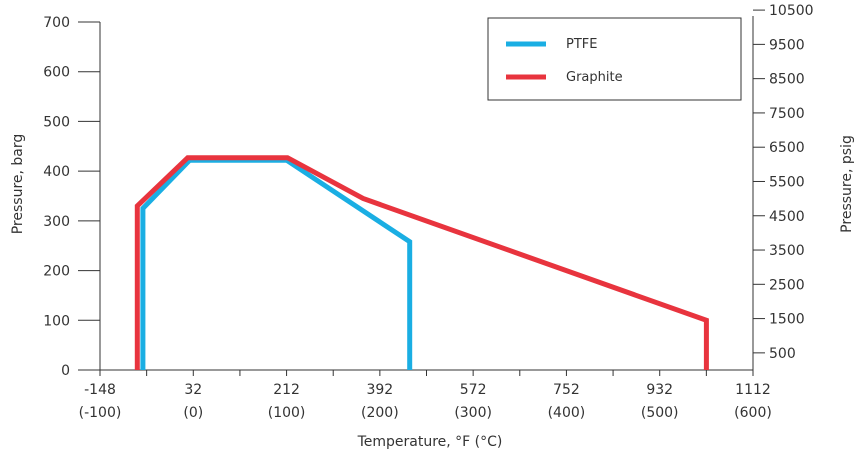 The width and height of the screenshot is (857, 452). What do you see at coordinates (659, 390) in the screenshot?
I see `x-tick-label-f: 932` at bounding box center [659, 390].